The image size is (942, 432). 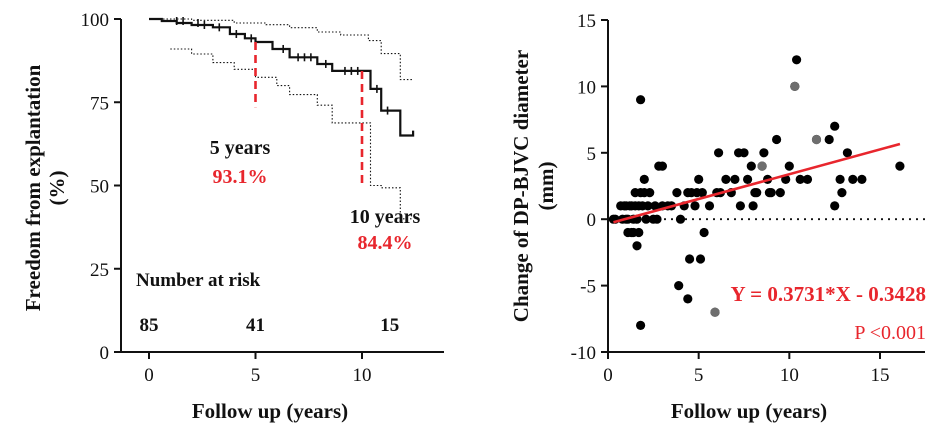 I want to click on km-y-tick-label: 0, so click(x=105, y=353).